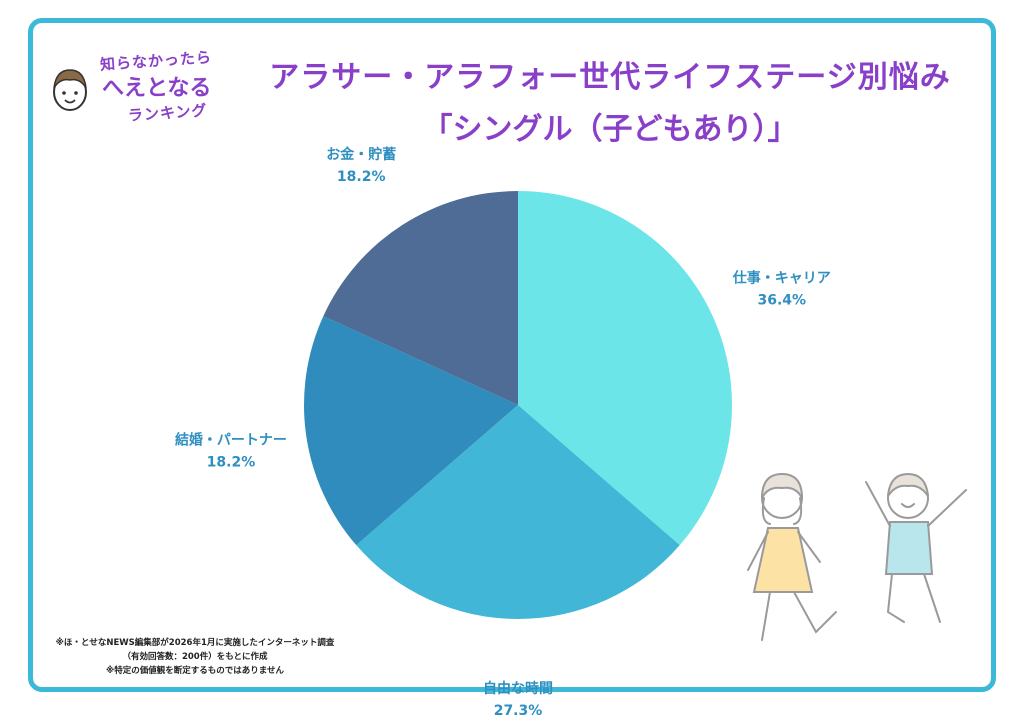 This screenshot has height=724, width=1024. I want to click on boy-figure, so click(916, 547).